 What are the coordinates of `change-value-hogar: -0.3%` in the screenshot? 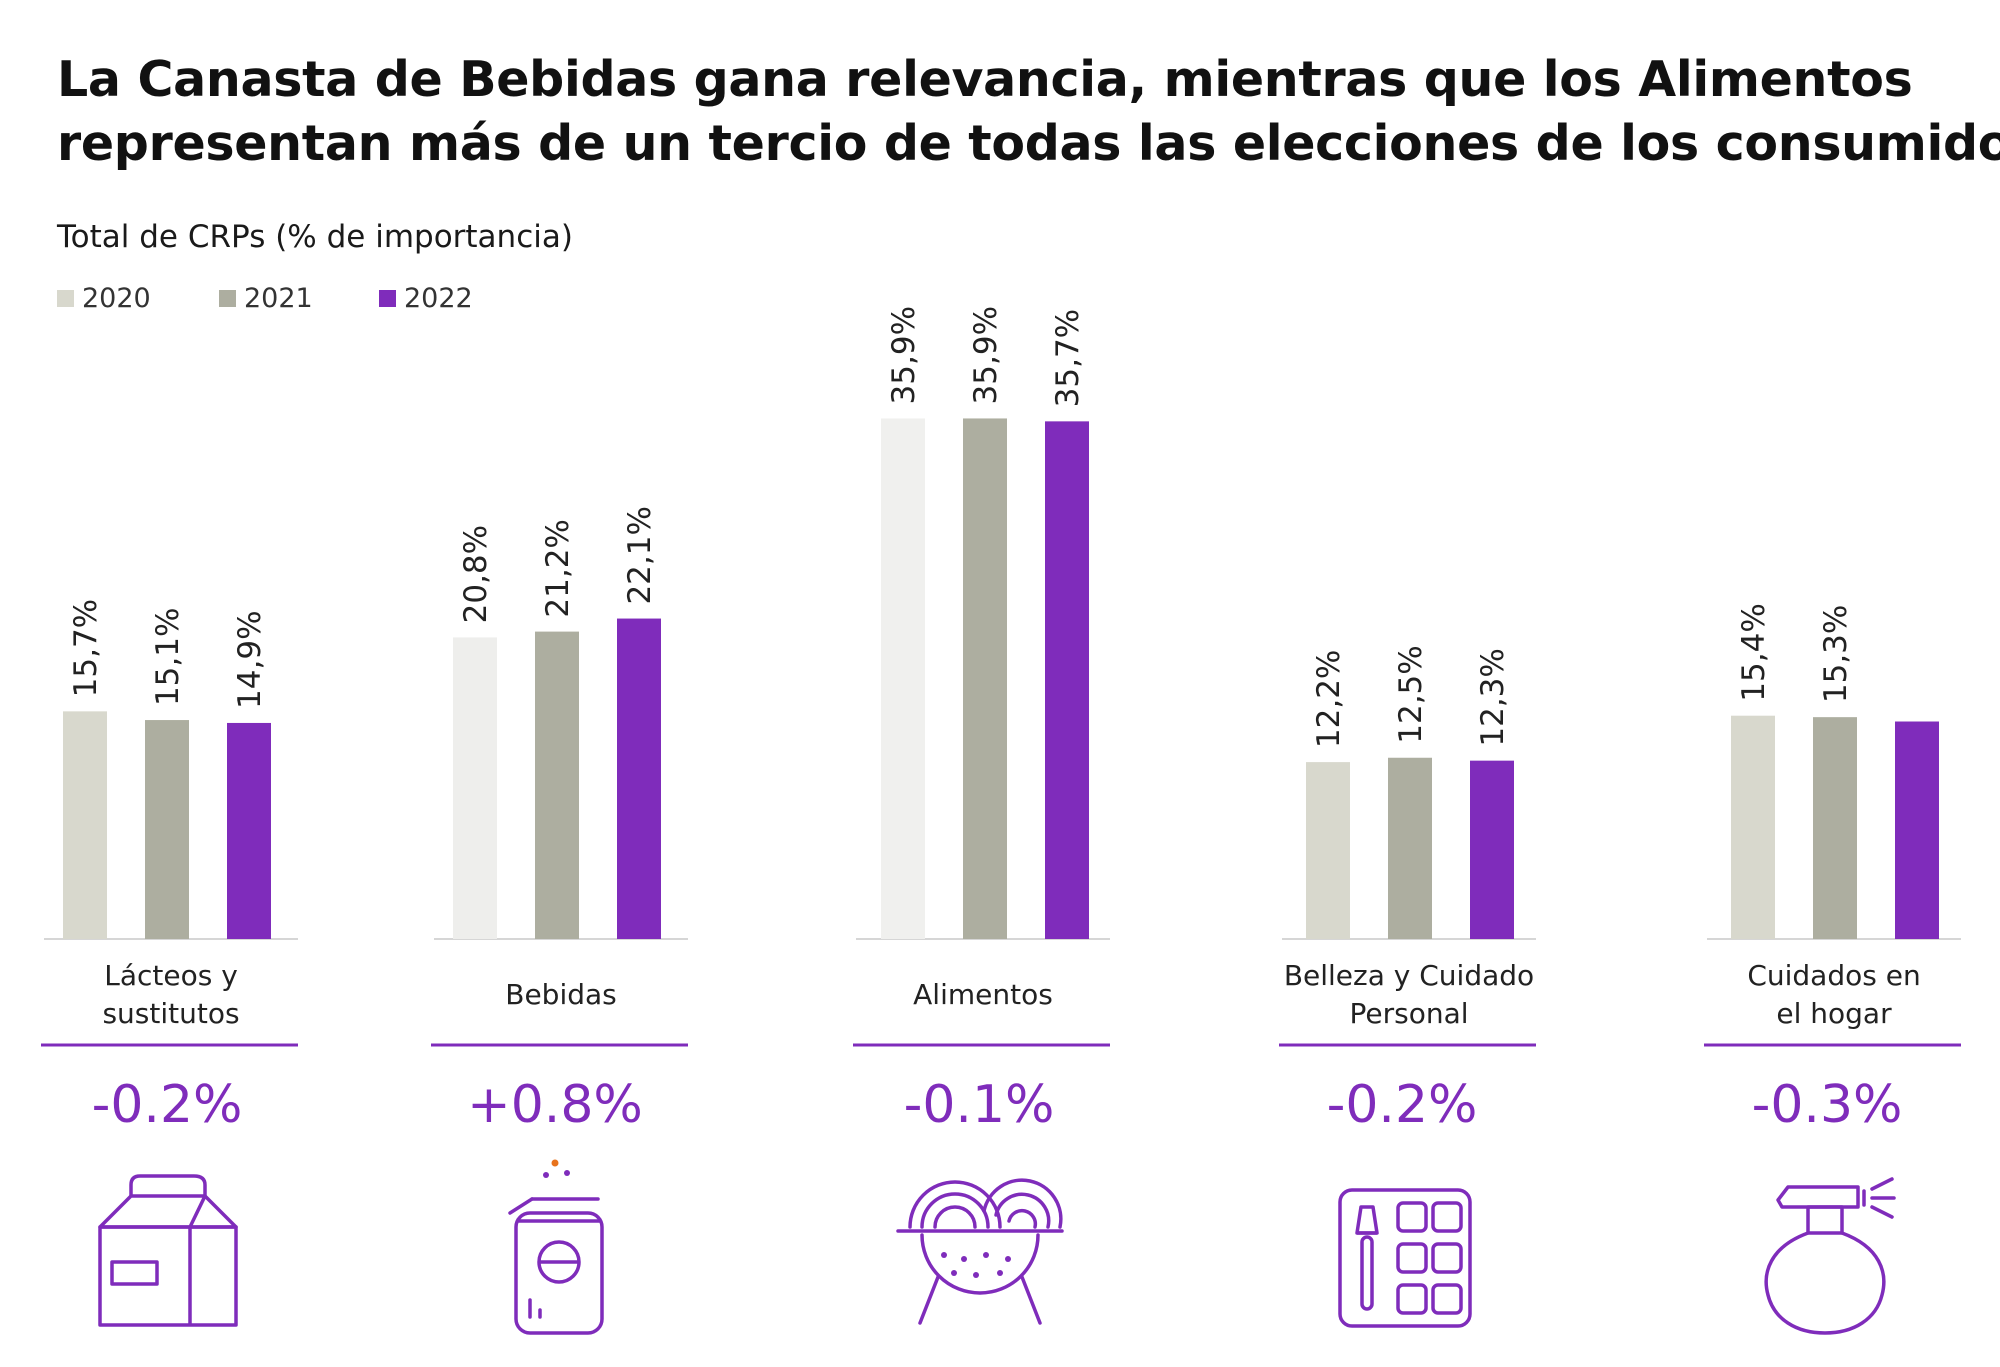 It's located at (1827, 1105).